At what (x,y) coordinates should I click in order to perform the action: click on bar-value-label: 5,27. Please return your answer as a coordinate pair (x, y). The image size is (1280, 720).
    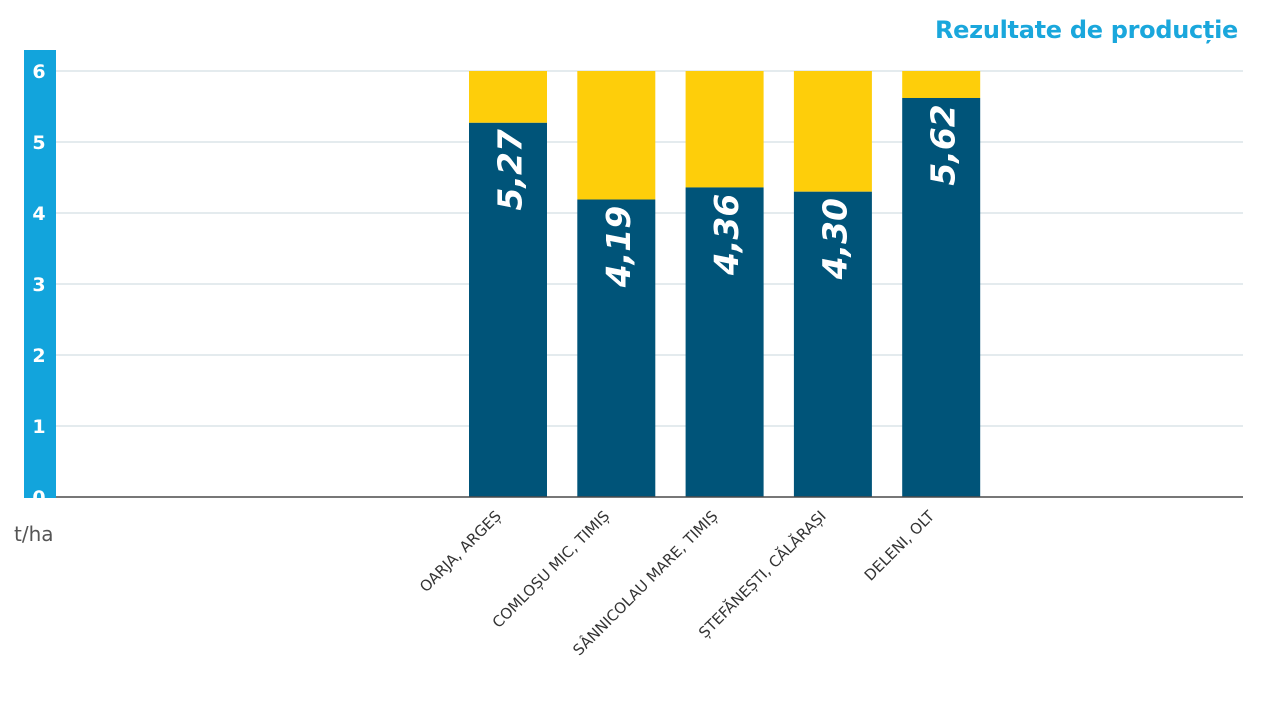
    Looking at the image, I should click on (510, 169).